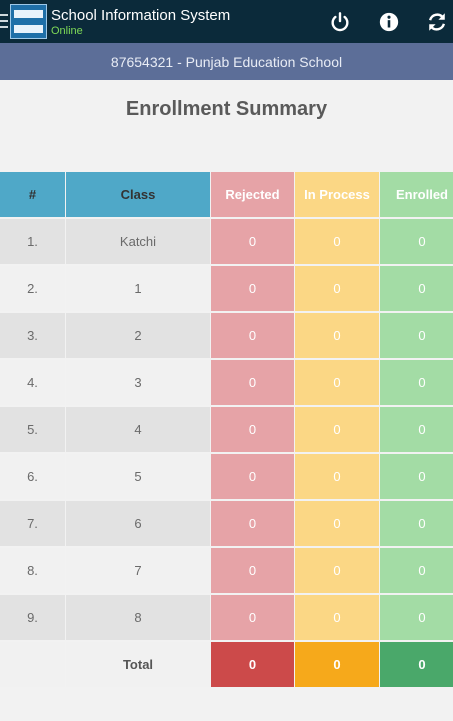 The image size is (453, 721). What do you see at coordinates (226, 109) in the screenshot?
I see `page-title: Enrollment Summary` at bounding box center [226, 109].